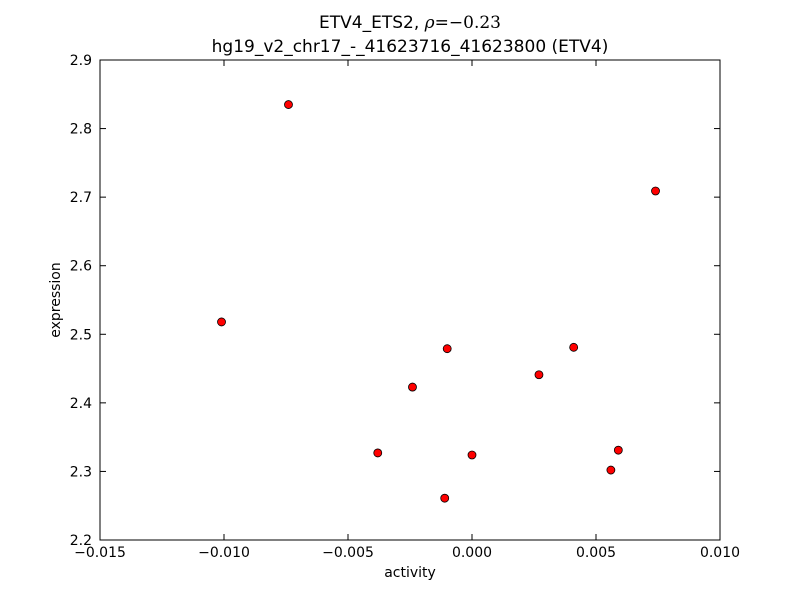 The height and width of the screenshot is (604, 800). I want to click on chart-title-rho-symbol: ρ, so click(429, 23).